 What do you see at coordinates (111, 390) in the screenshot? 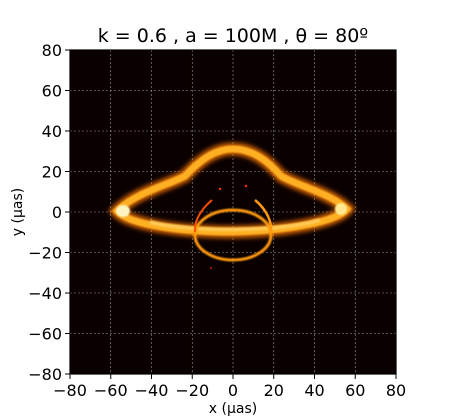
I see `x-tick-label: −60` at bounding box center [111, 390].